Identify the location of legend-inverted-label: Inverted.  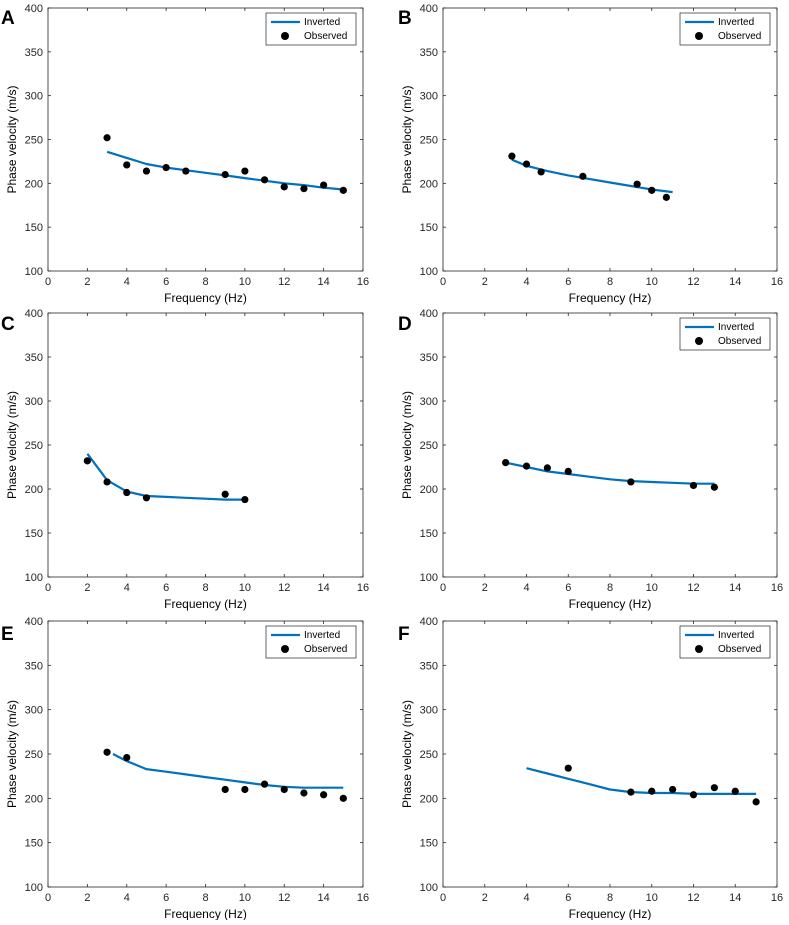
(736, 635).